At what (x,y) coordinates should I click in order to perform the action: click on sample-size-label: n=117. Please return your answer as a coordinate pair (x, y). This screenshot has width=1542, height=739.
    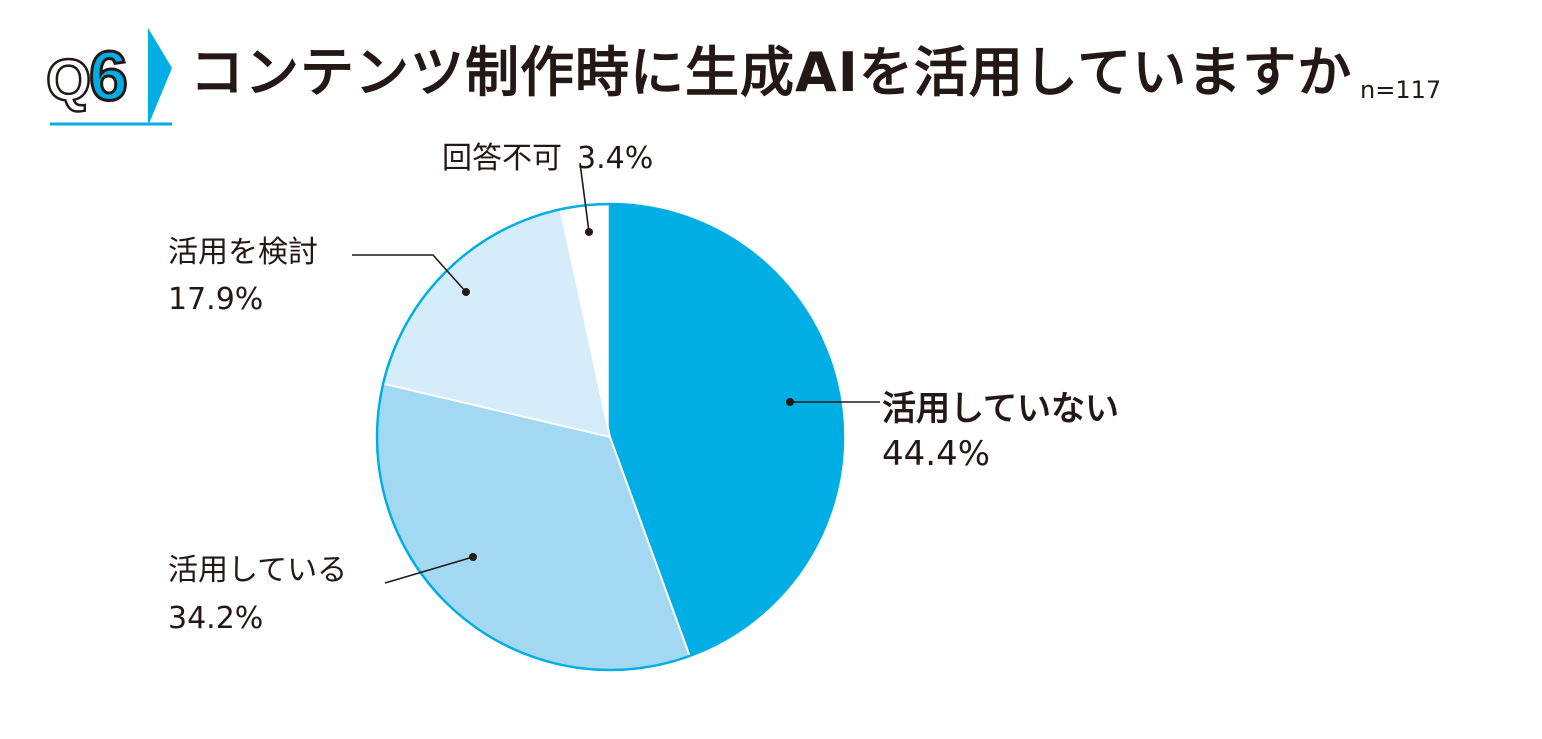
    Looking at the image, I should click on (1401, 90).